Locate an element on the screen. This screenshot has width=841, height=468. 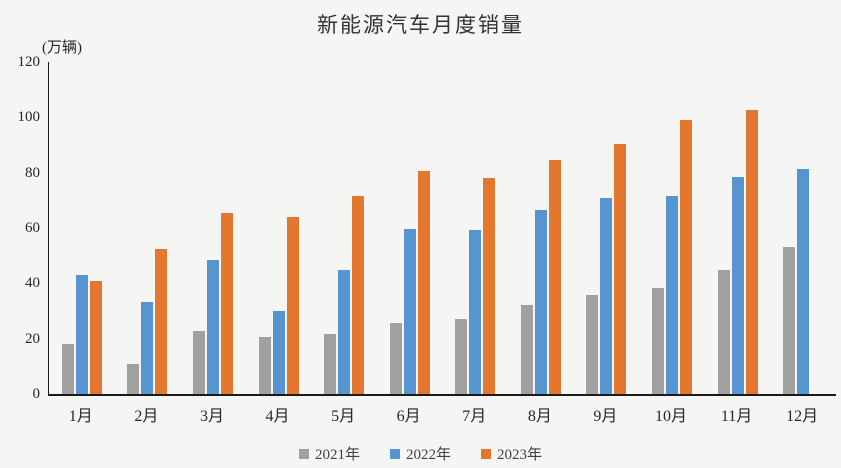
bar-2021年-12月 is located at coordinates (789, 320).